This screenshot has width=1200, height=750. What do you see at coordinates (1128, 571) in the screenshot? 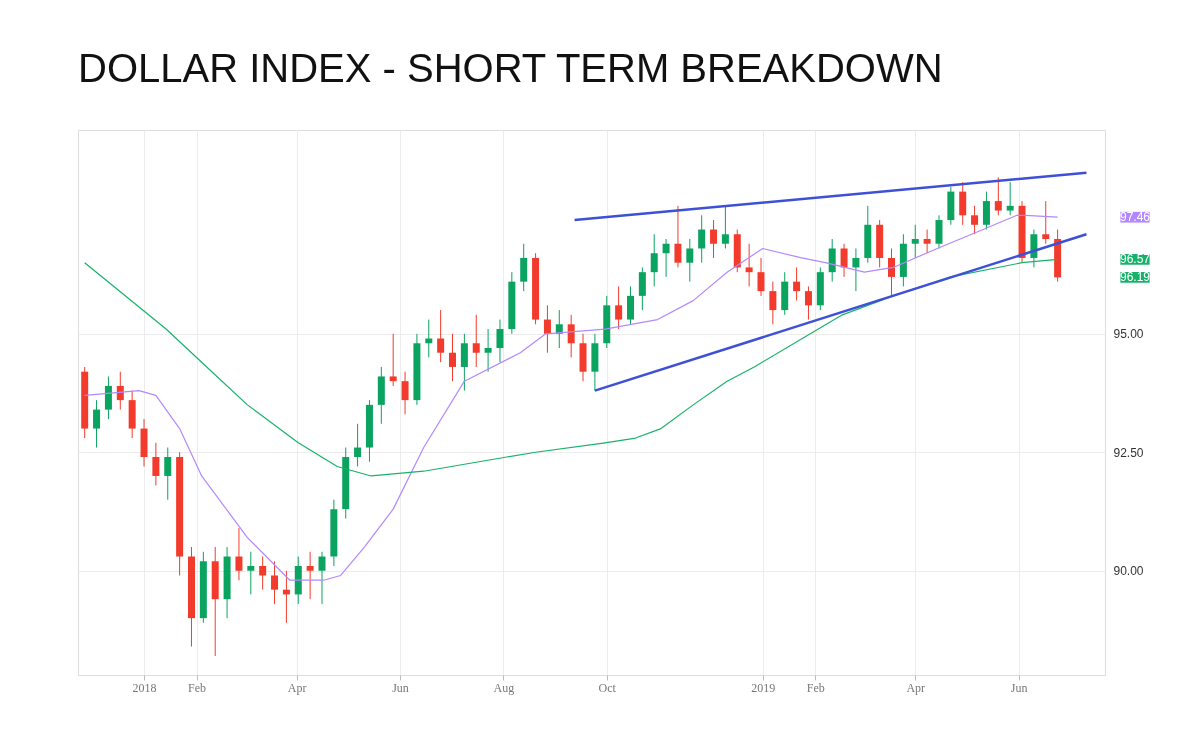
I see `y-tick-label: 90.00` at bounding box center [1128, 571].